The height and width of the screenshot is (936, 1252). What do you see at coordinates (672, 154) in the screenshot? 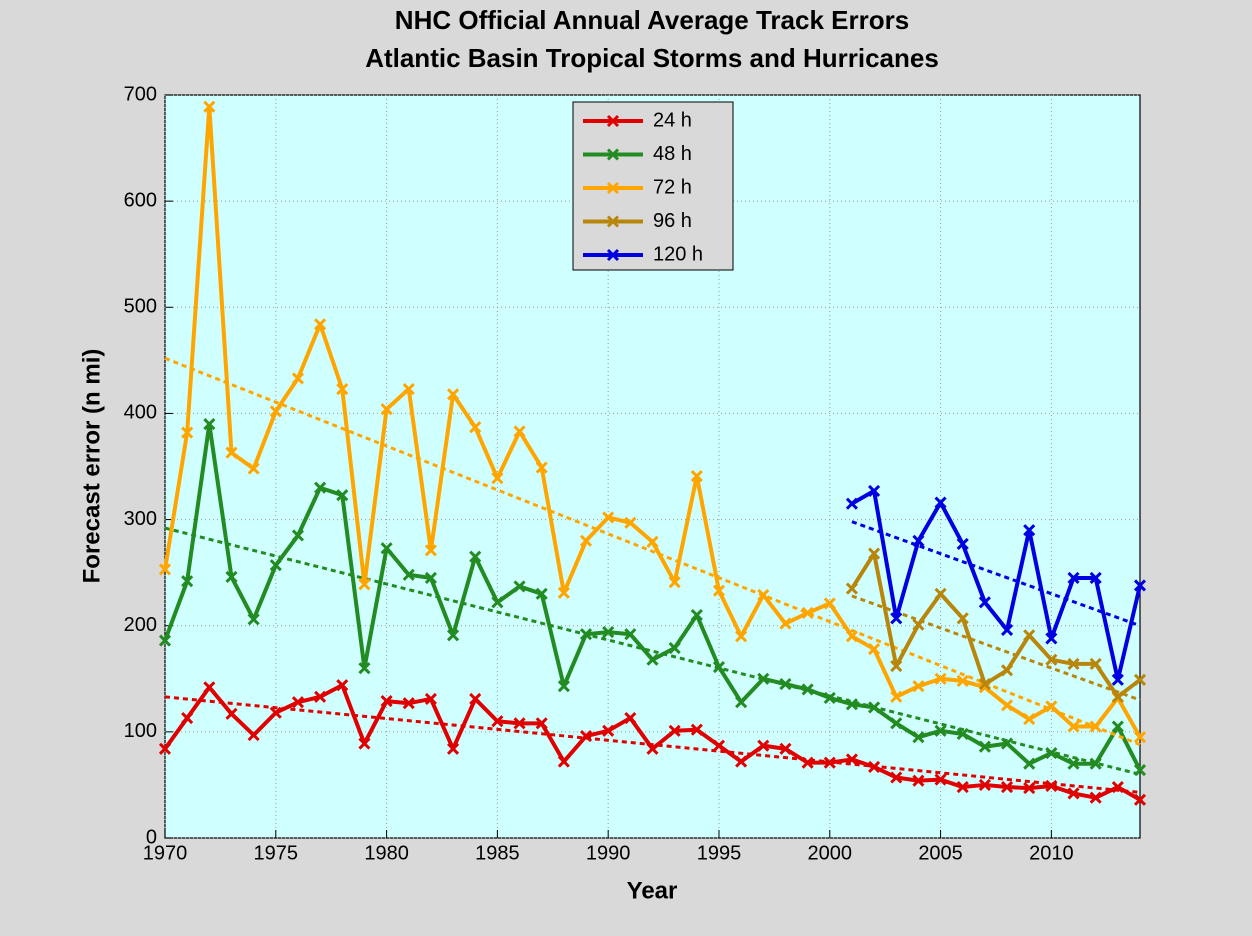
I see `legend-label: 48 h` at bounding box center [672, 154].